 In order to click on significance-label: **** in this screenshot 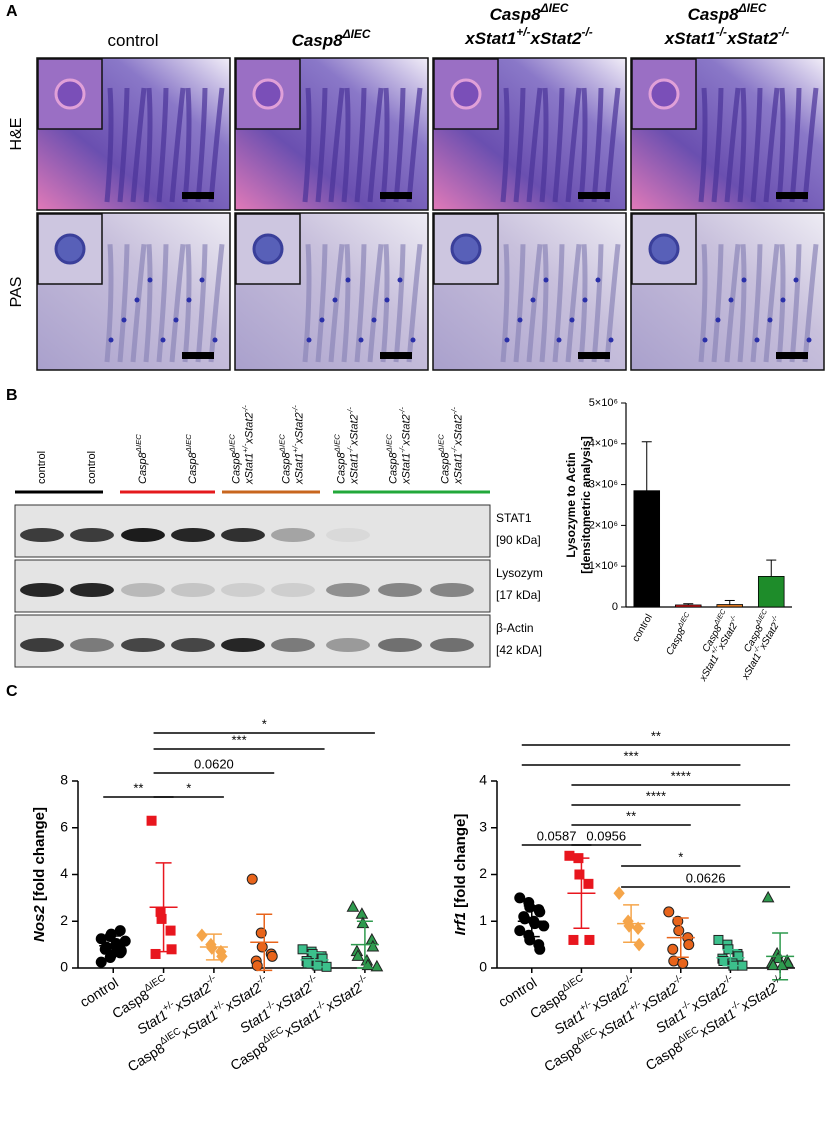, I will do `click(656, 795)`.